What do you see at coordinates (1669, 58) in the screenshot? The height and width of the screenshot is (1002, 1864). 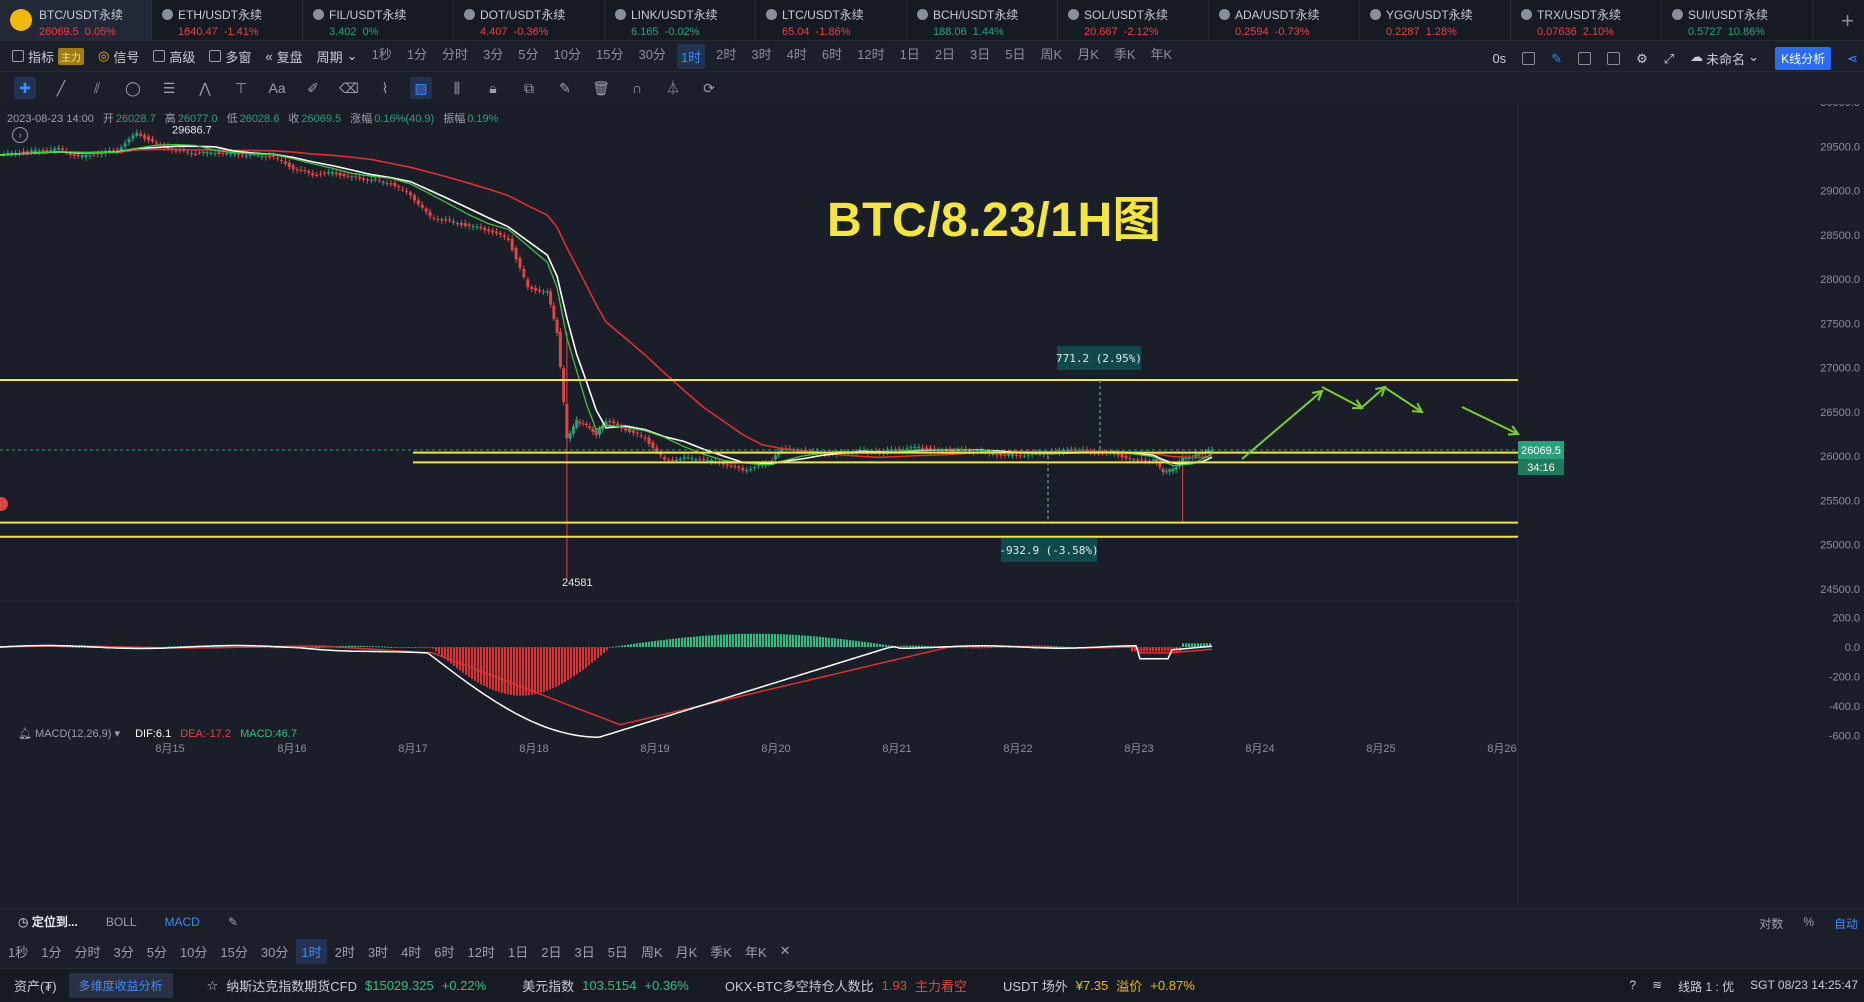 I see `fullscreen-icon: ⤢` at bounding box center [1669, 58].